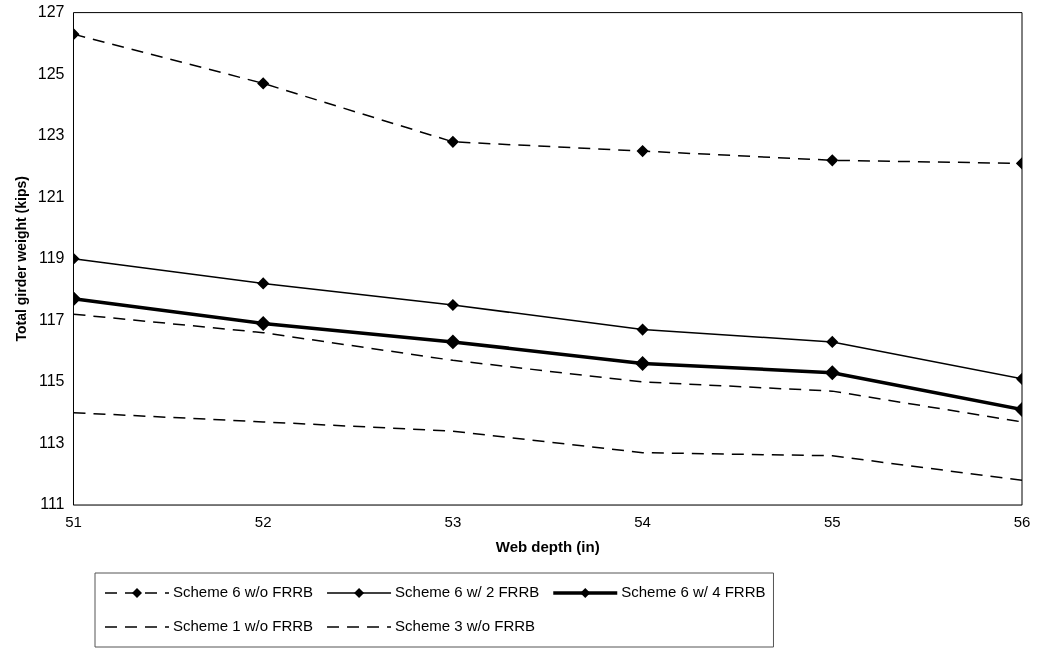 This screenshot has height=661, width=1042. Describe the element at coordinates (52, 504) in the screenshot. I see `y-tick-label: 111` at that location.